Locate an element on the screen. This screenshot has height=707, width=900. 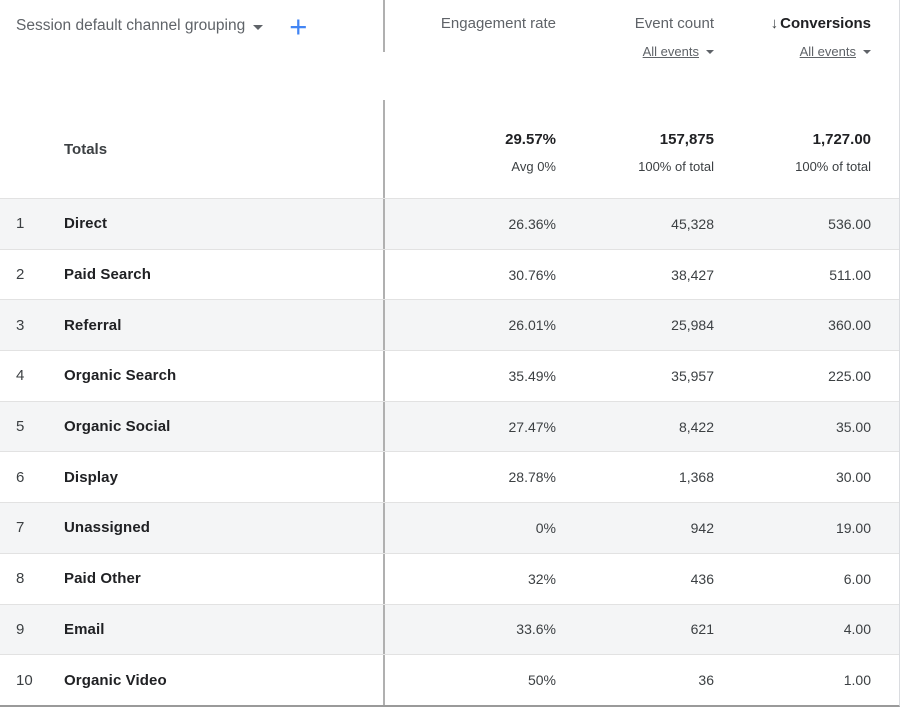
engagement-rate-value: 33.6% is located at coordinates (536, 629).